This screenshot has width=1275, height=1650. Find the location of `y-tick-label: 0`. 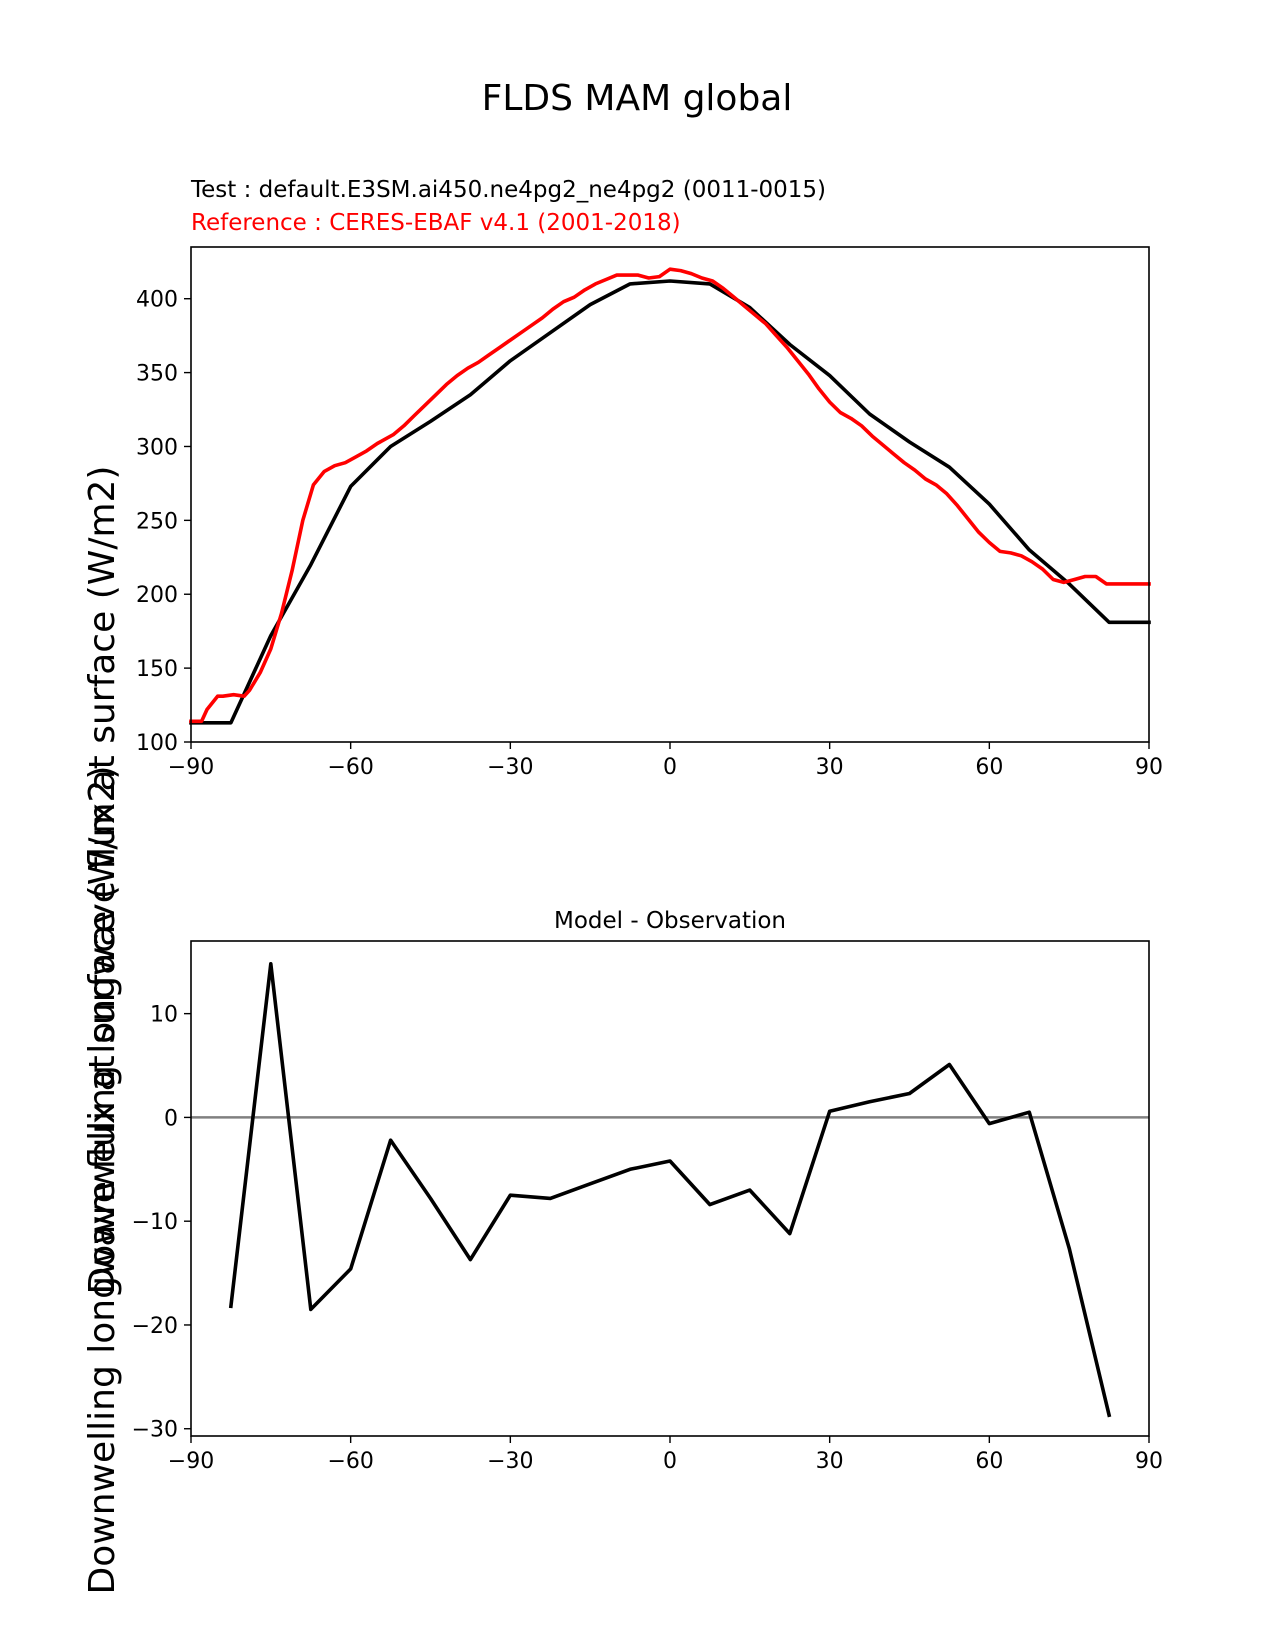

y-tick-label: 0 is located at coordinates (171, 1118).